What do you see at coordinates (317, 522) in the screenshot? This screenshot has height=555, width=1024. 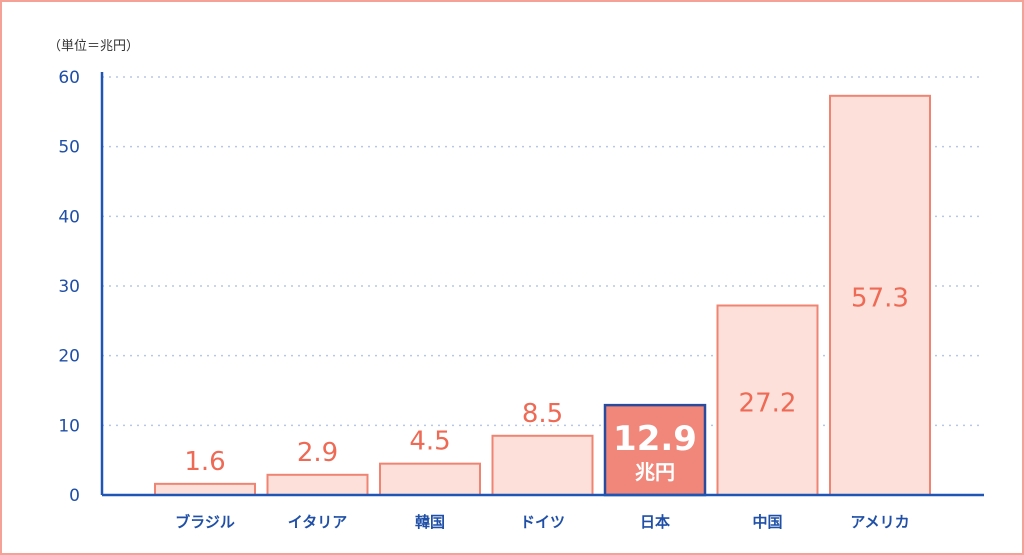 I see `x-tick-label: イタリア` at bounding box center [317, 522].